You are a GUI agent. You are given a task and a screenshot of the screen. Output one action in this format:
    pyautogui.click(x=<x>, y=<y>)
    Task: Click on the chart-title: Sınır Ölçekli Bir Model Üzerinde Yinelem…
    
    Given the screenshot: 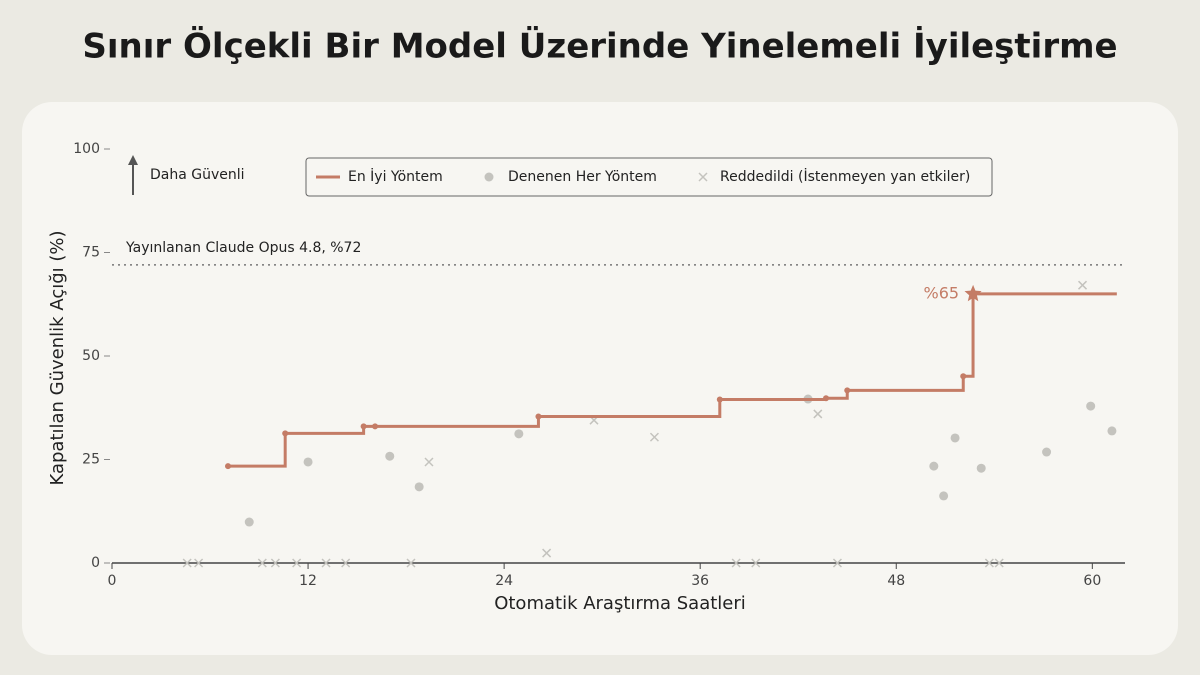 What is the action you would take?
    pyautogui.click(x=599, y=46)
    